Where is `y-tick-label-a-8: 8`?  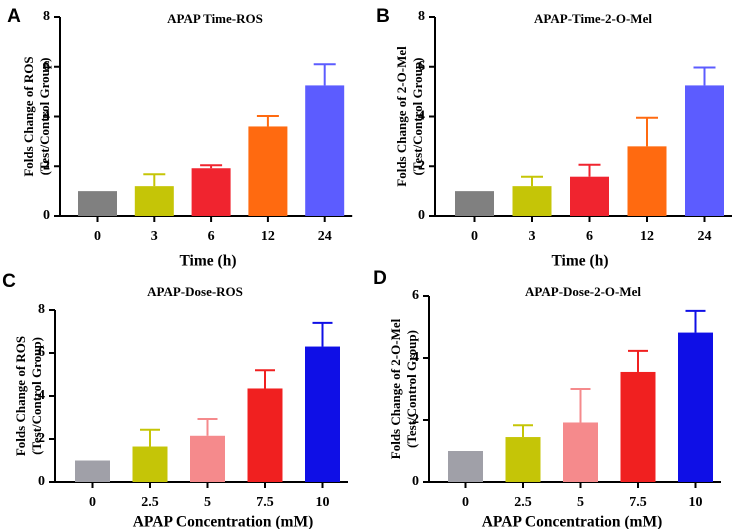
y-tick-label-a-8: 8 is located at coordinates (46, 16).